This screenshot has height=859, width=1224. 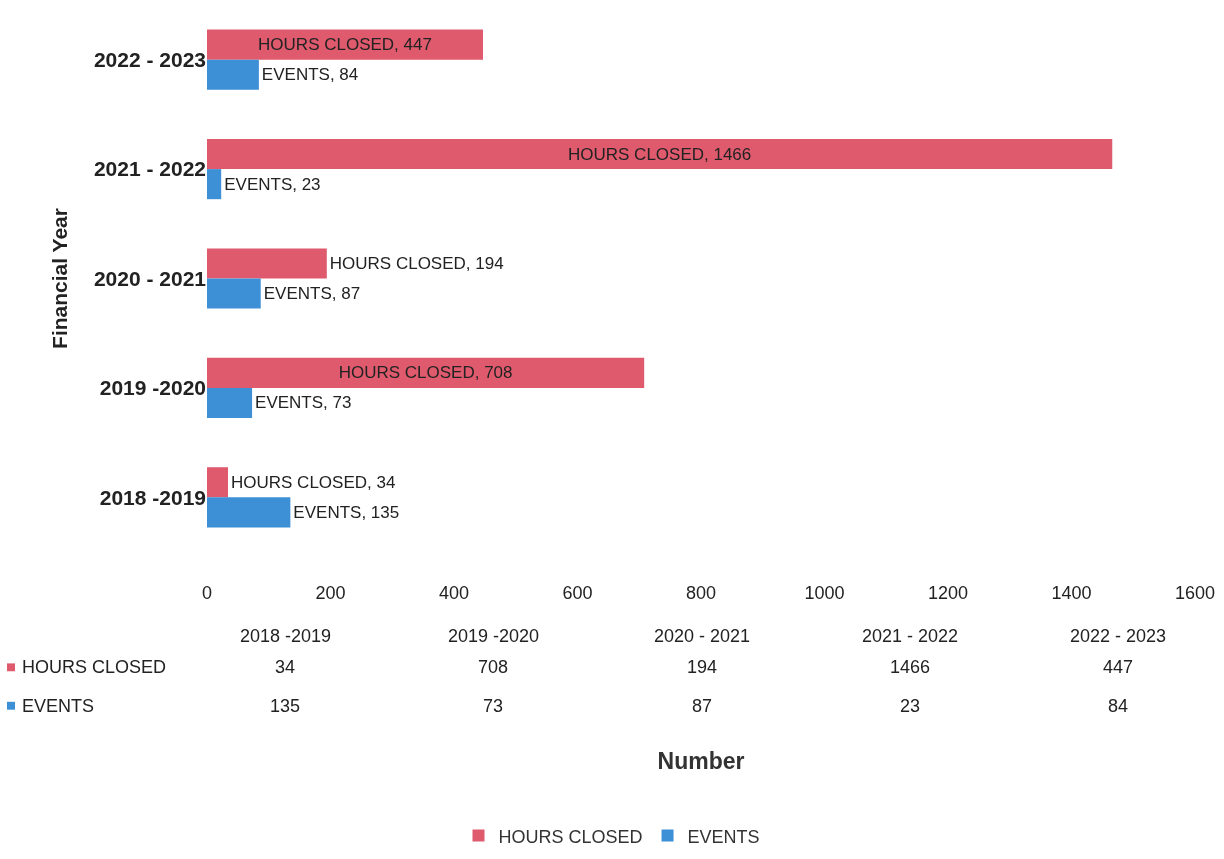 What do you see at coordinates (948, 593) in the screenshot?
I see `x-tick-label: 1200` at bounding box center [948, 593].